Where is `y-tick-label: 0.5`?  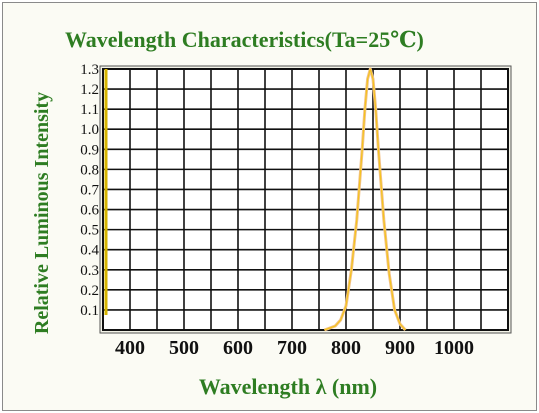
y-tick-label: 0.5 is located at coordinates (89, 231).